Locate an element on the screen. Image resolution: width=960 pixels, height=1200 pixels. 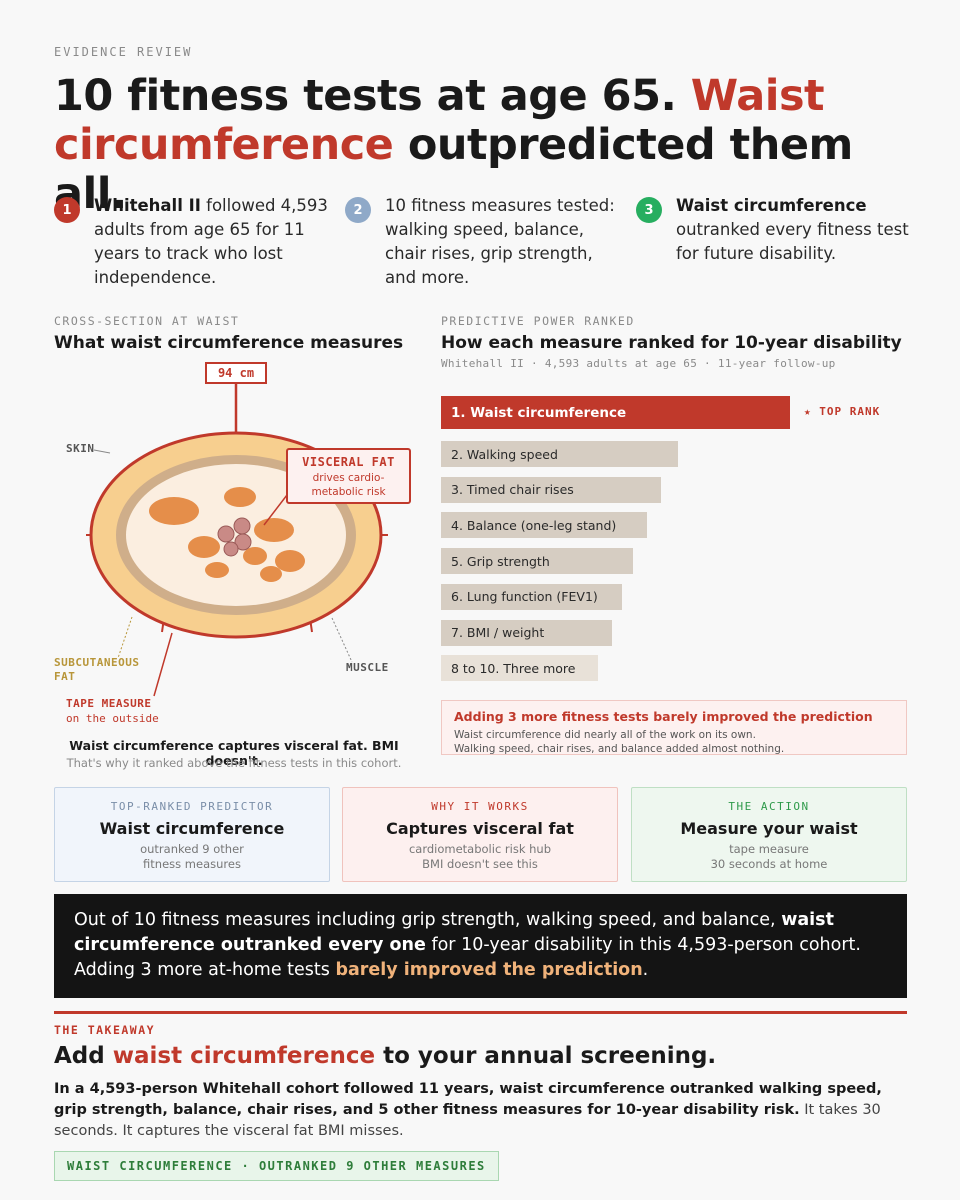
top-rank-label: ★ TOP RANK is located at coordinates (842, 411).